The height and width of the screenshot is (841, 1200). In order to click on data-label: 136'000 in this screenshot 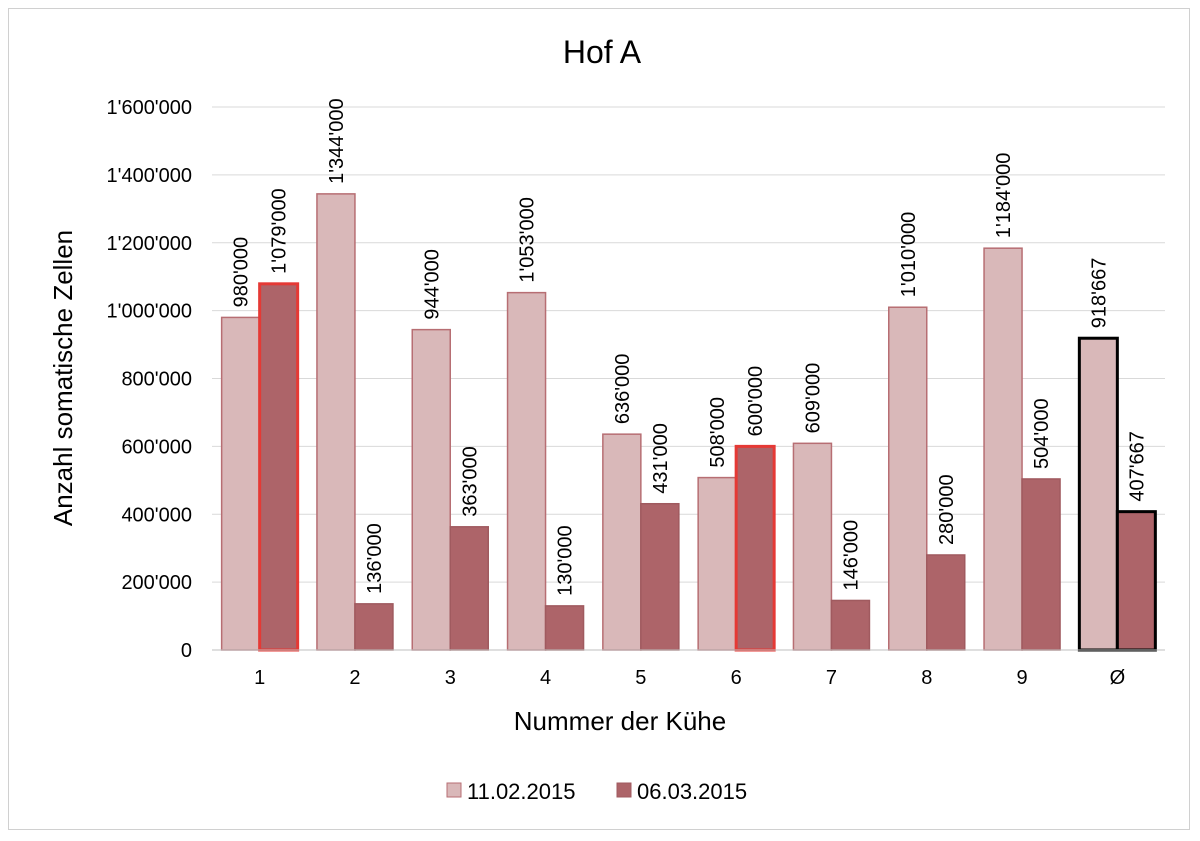, I will do `click(375, 558)`.